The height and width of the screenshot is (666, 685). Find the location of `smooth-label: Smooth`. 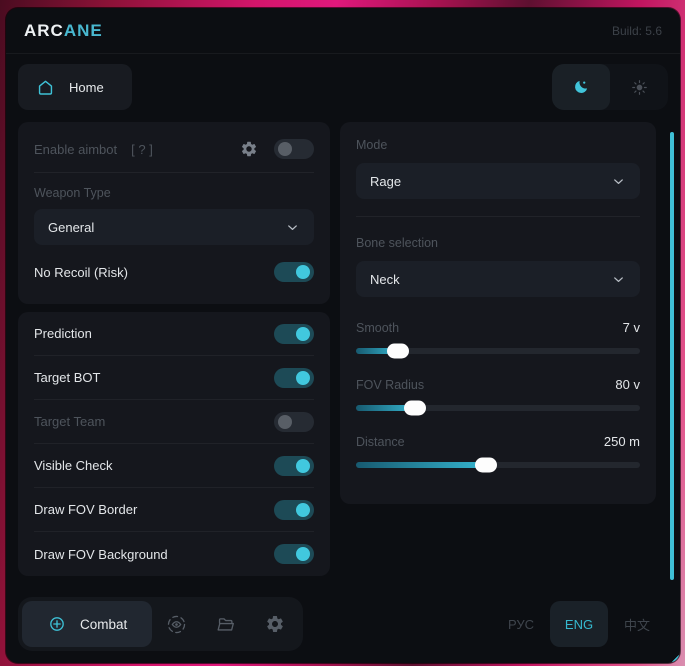

smooth-label: Smooth is located at coordinates (378, 327).